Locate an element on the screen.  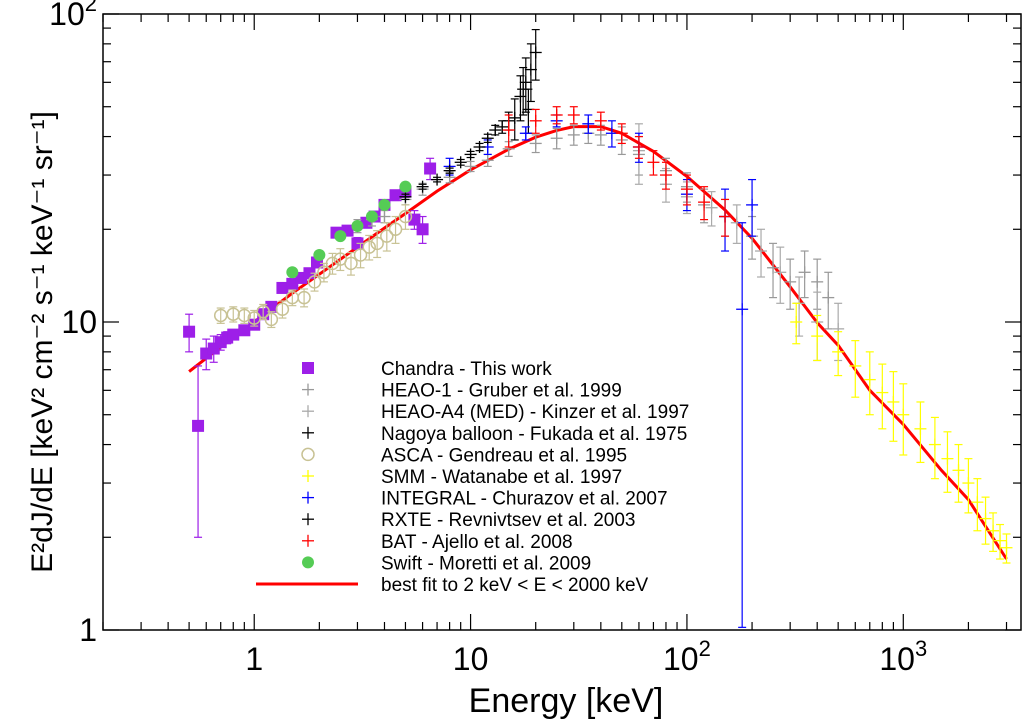
legend-label: HEAO-A4 (MED) - Kinzer et al. 1997 is located at coordinates (535, 412).